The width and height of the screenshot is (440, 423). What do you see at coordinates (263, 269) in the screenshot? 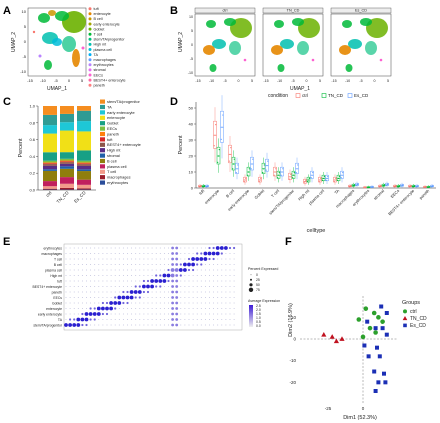
I see `size-legend-title: Percent Expressed` at bounding box center [263, 269].